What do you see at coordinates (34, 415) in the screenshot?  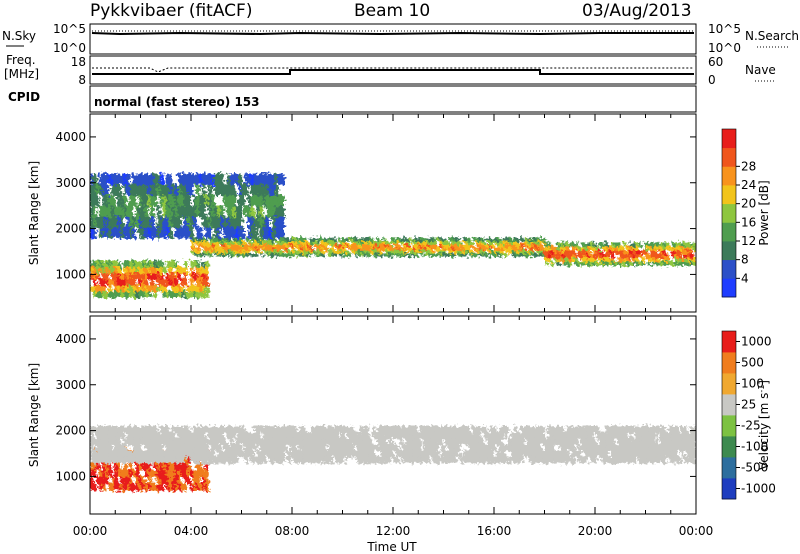 I see `velocity-ylabel: Slant Range [km]` at bounding box center [34, 415].